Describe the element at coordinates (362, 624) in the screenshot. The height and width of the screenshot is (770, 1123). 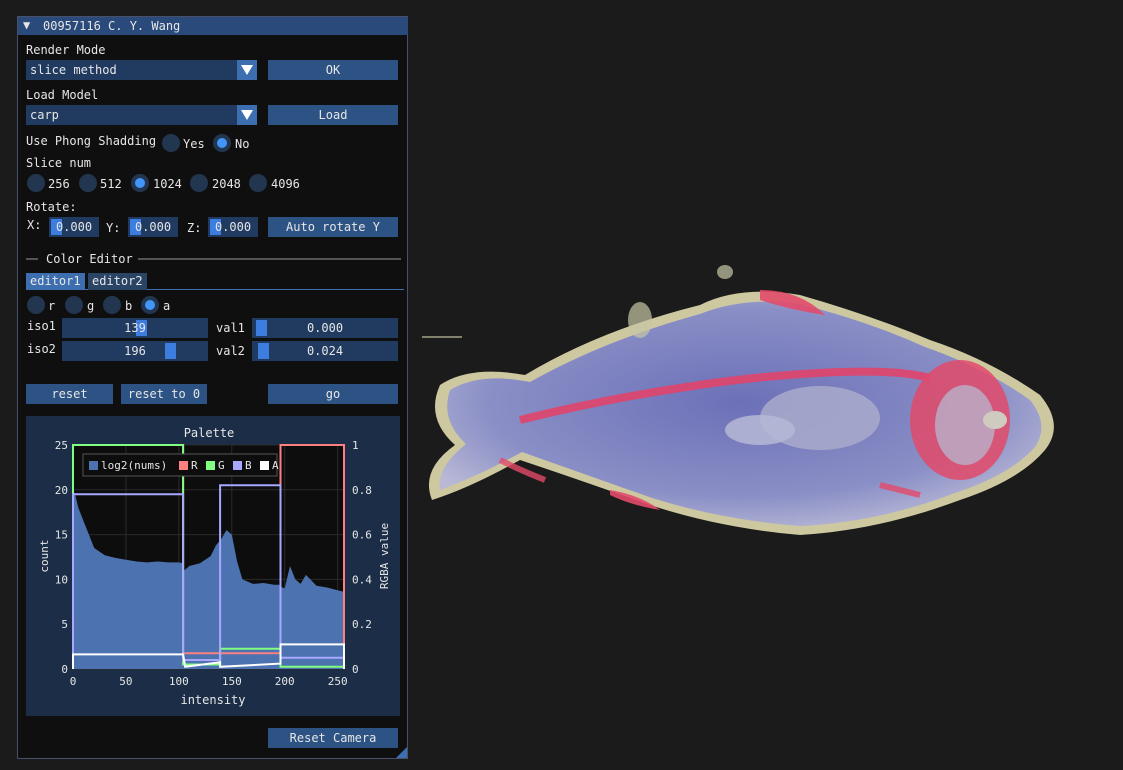
I see `y2-tick-label: 0.2` at that location.